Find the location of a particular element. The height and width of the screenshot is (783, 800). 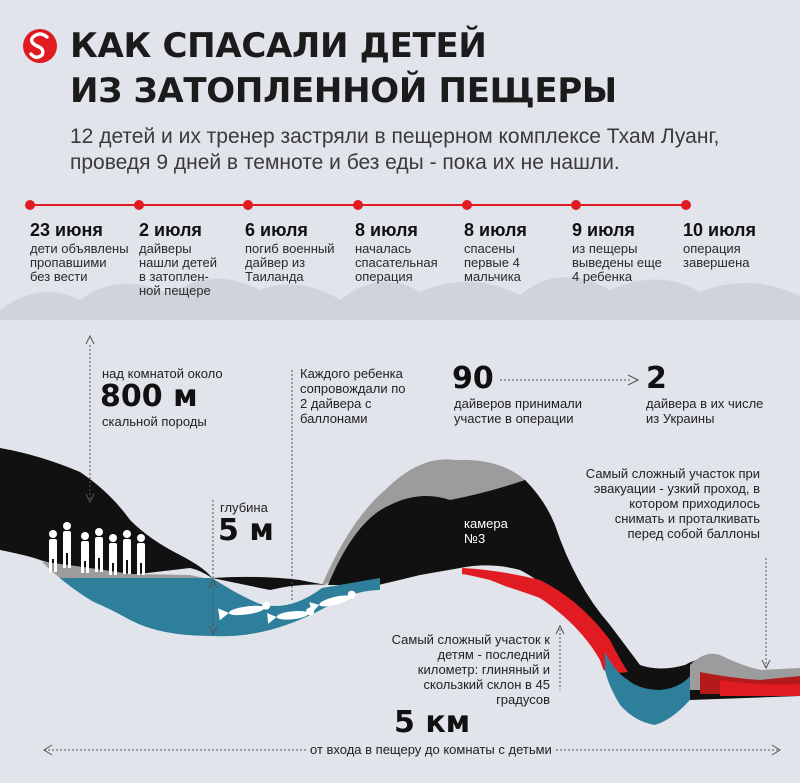

water-left is located at coordinates (210, 607).